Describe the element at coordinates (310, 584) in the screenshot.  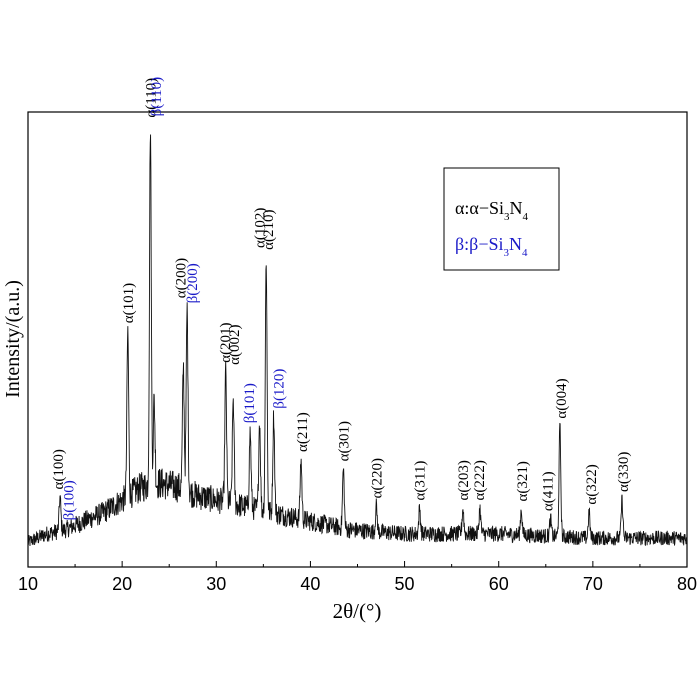
I see `x-tick-label: 40` at that location.